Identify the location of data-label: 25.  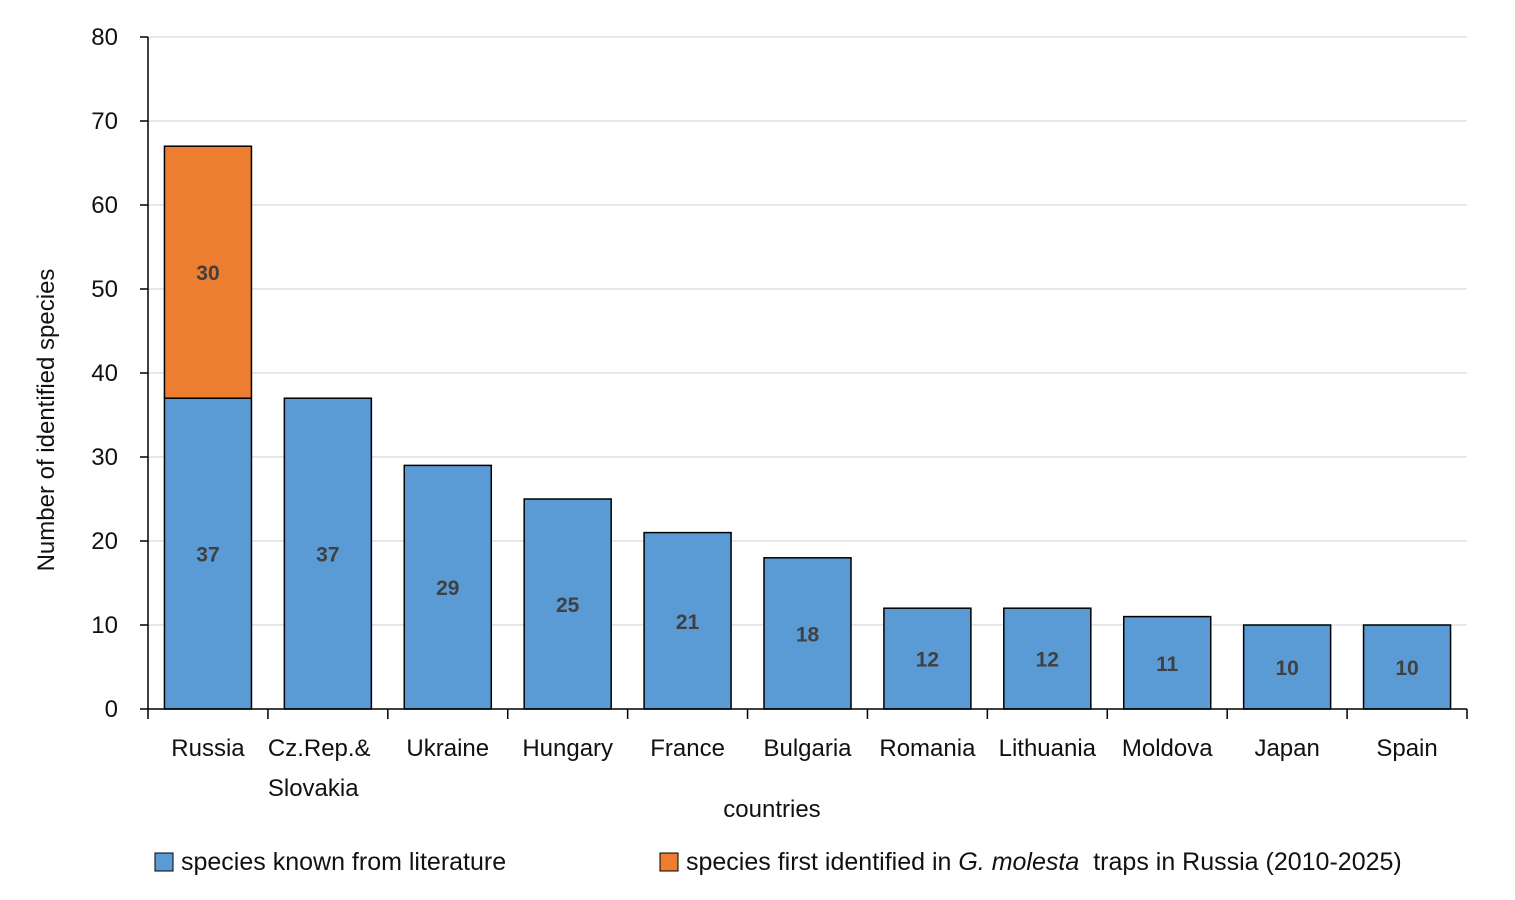
(568, 605).